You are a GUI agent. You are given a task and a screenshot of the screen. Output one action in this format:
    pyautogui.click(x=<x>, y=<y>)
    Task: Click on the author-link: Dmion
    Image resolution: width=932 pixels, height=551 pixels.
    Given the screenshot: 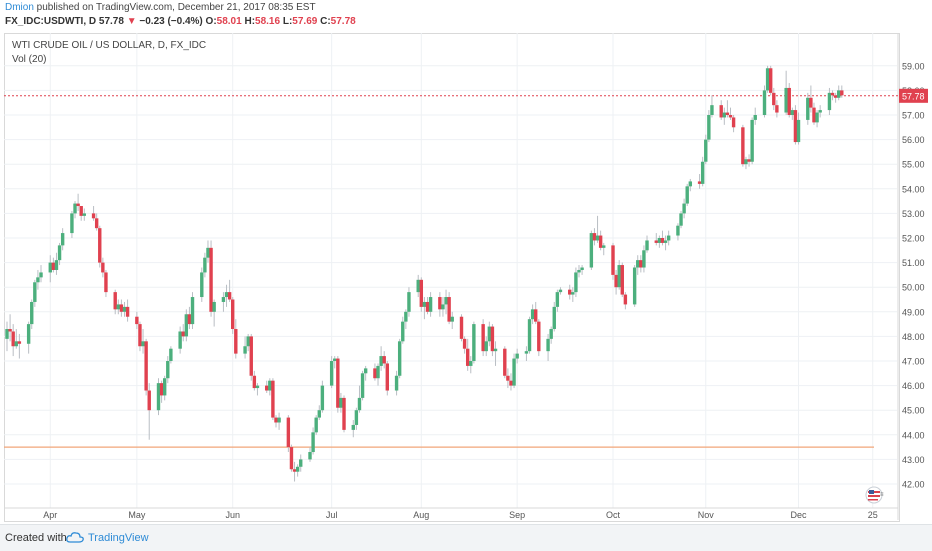 What is the action you would take?
    pyautogui.click(x=19, y=7)
    